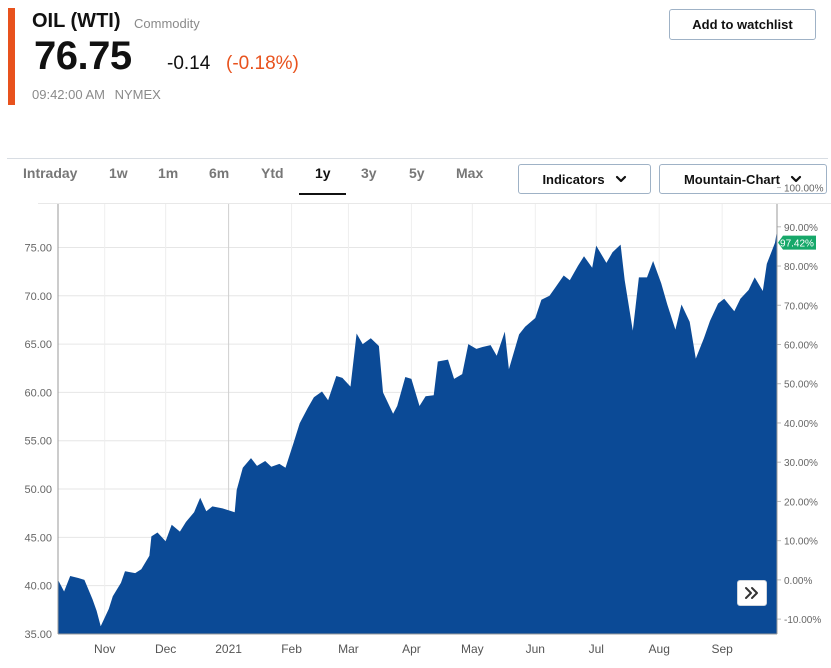 This screenshot has width=831, height=668. What do you see at coordinates (722, 649) in the screenshot?
I see `x-tick-label: Sep` at bounding box center [722, 649].